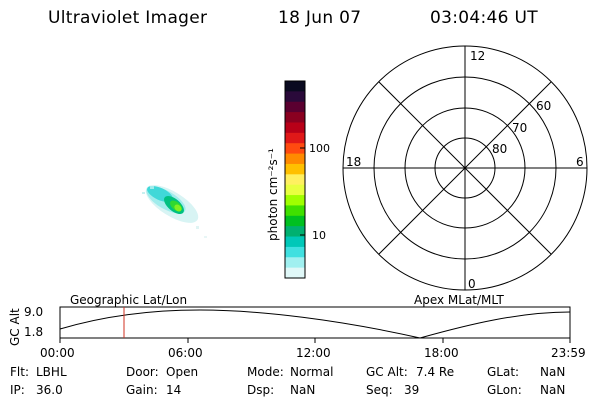 This screenshot has height=400, width=600. I want to click on glon-label: GLon:, so click(504, 390).